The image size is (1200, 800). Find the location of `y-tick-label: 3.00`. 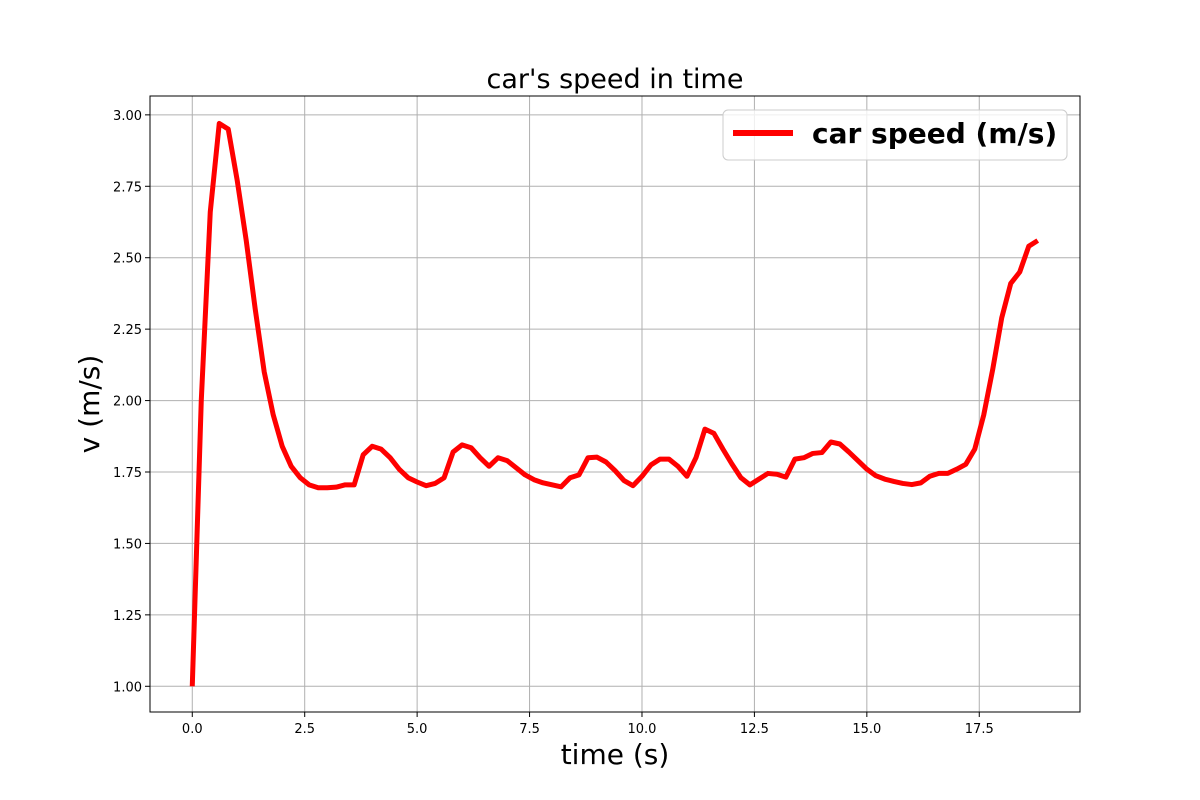

y-tick-label: 3.00 is located at coordinates (127, 116).